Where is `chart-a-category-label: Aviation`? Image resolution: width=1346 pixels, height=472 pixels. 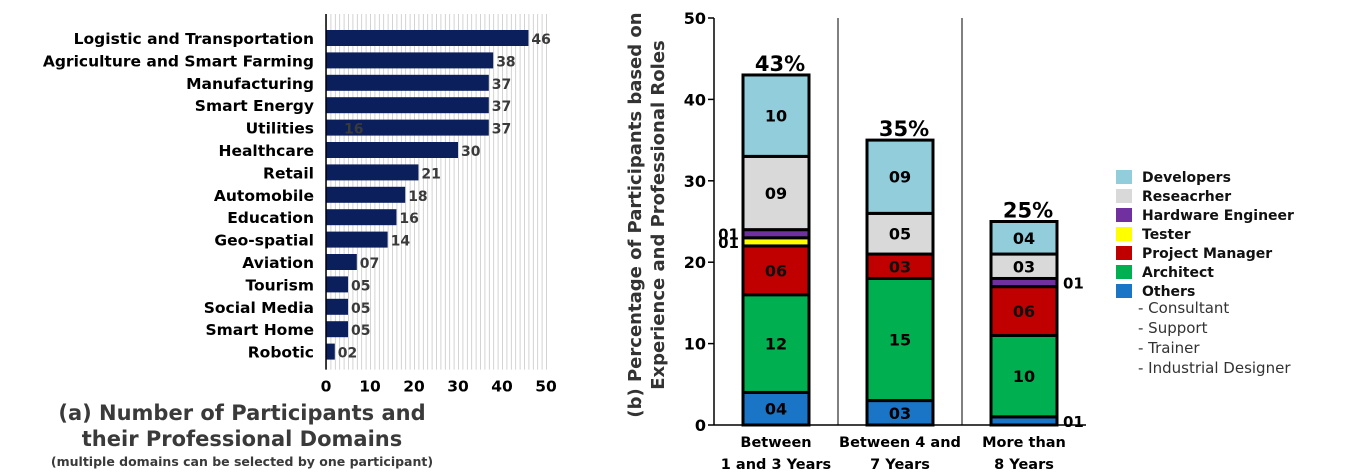
chart-a-category-label: Aviation is located at coordinates (278, 263).